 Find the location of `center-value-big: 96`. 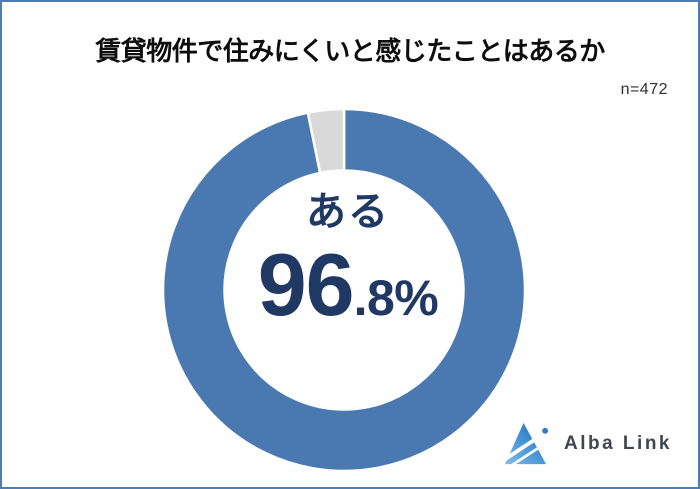

center-value-big: 96 is located at coordinates (306, 284).